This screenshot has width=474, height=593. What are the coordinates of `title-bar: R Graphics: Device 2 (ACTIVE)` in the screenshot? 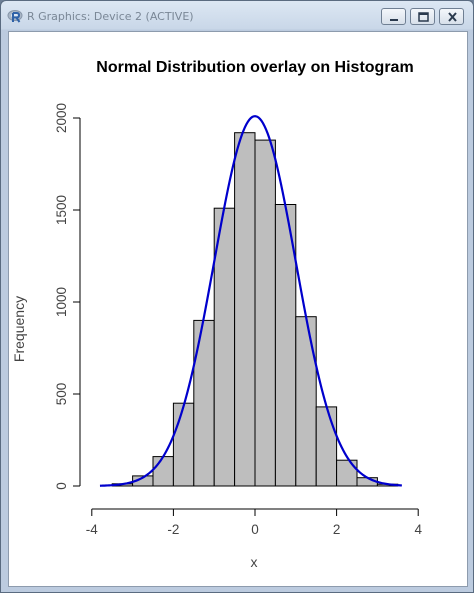 It's located at (237, 16).